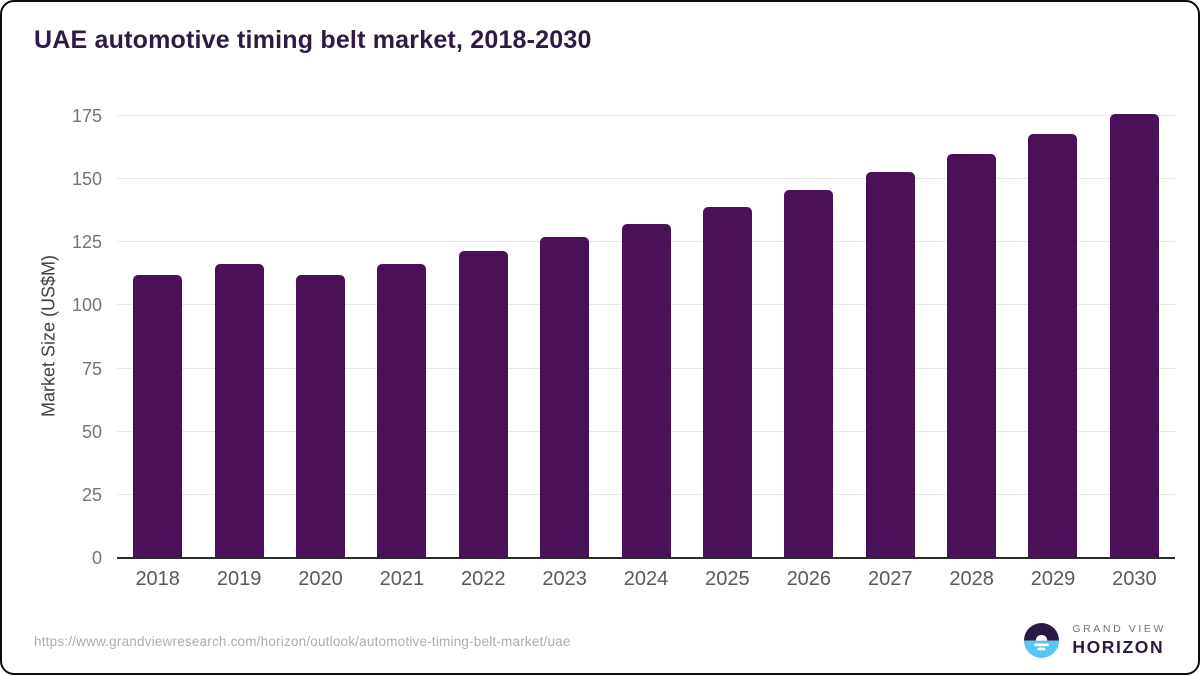 This screenshot has width=1200, height=675. I want to click on x-tick-label-2020: 2020, so click(320, 579).